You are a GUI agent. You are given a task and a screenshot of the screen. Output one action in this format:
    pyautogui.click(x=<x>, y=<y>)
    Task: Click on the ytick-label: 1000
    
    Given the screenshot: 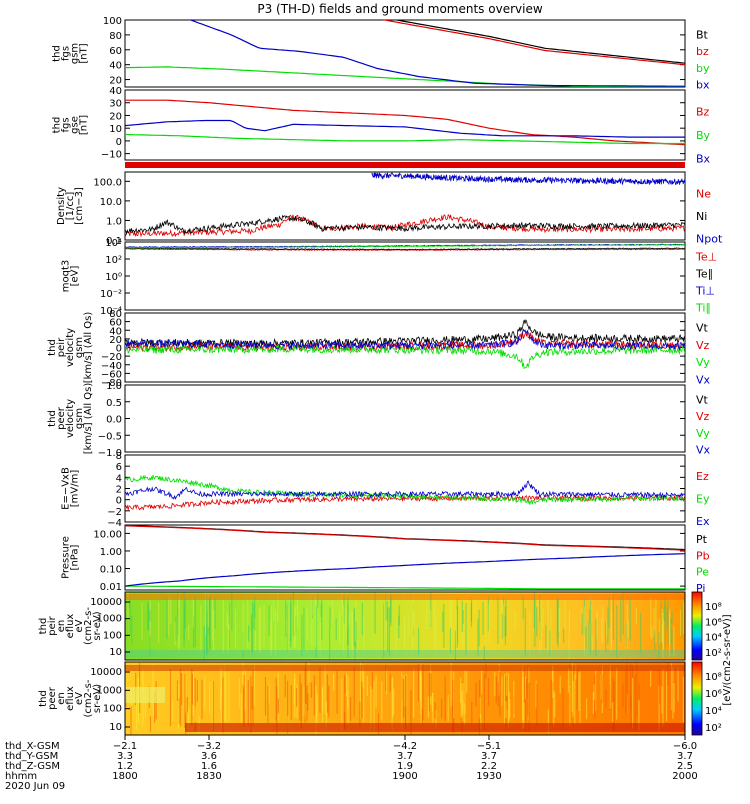 What is the action you would take?
    pyautogui.click(x=109, y=619)
    